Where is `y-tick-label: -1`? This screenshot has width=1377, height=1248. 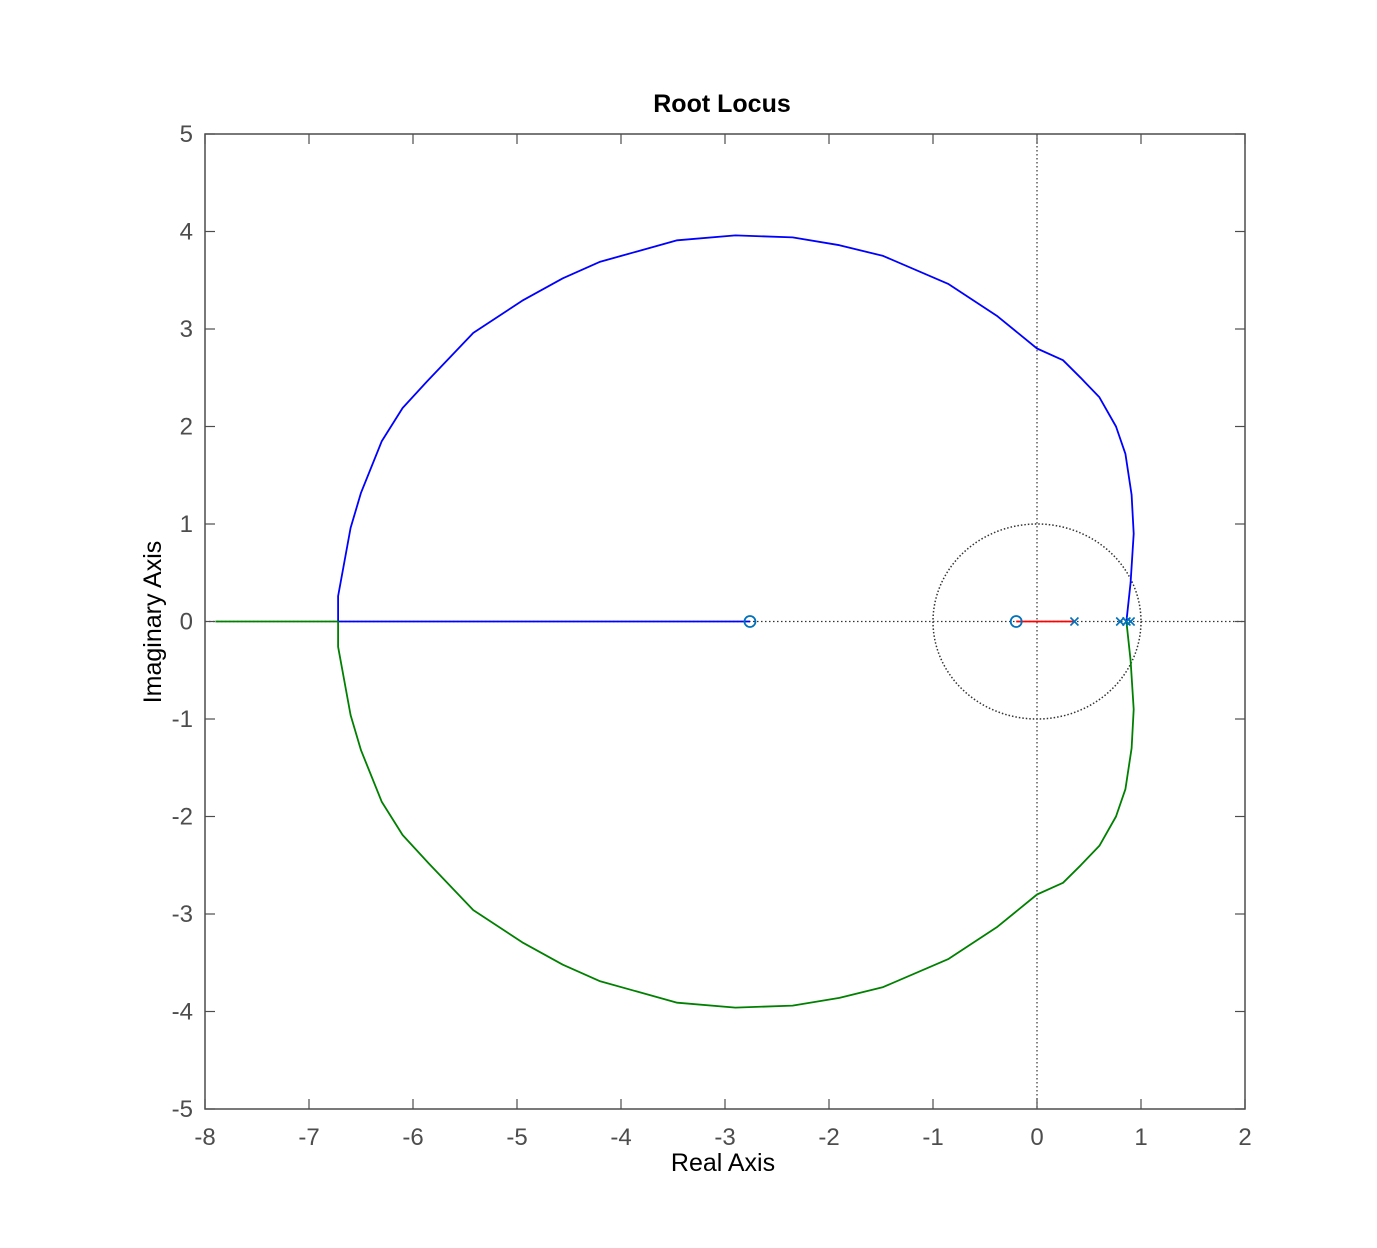
y-tick-label: -1 is located at coordinates (182, 719).